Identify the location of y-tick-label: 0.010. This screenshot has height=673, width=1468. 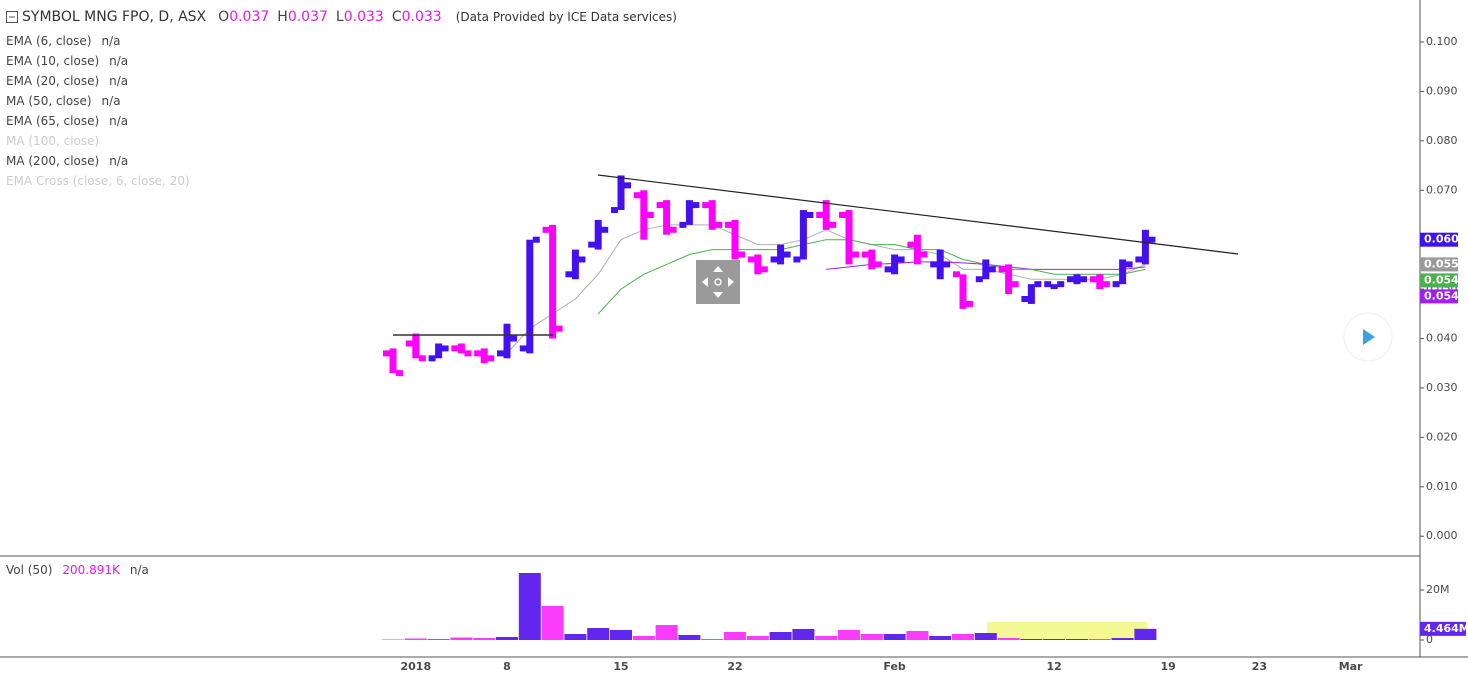
(1442, 486).